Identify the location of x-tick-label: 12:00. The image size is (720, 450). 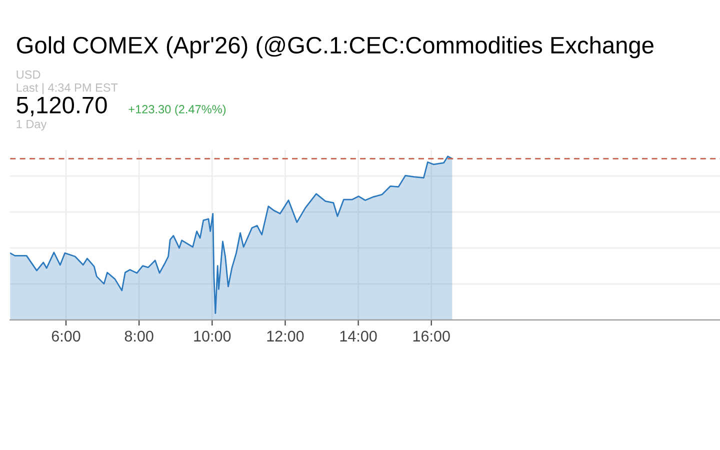
(285, 336).